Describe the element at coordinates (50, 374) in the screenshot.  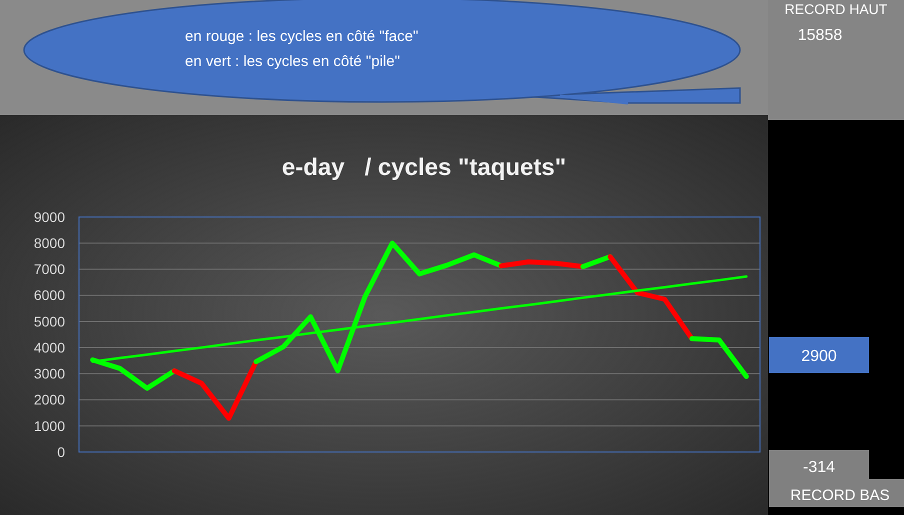
I see `y-tick-label: 3000` at that location.